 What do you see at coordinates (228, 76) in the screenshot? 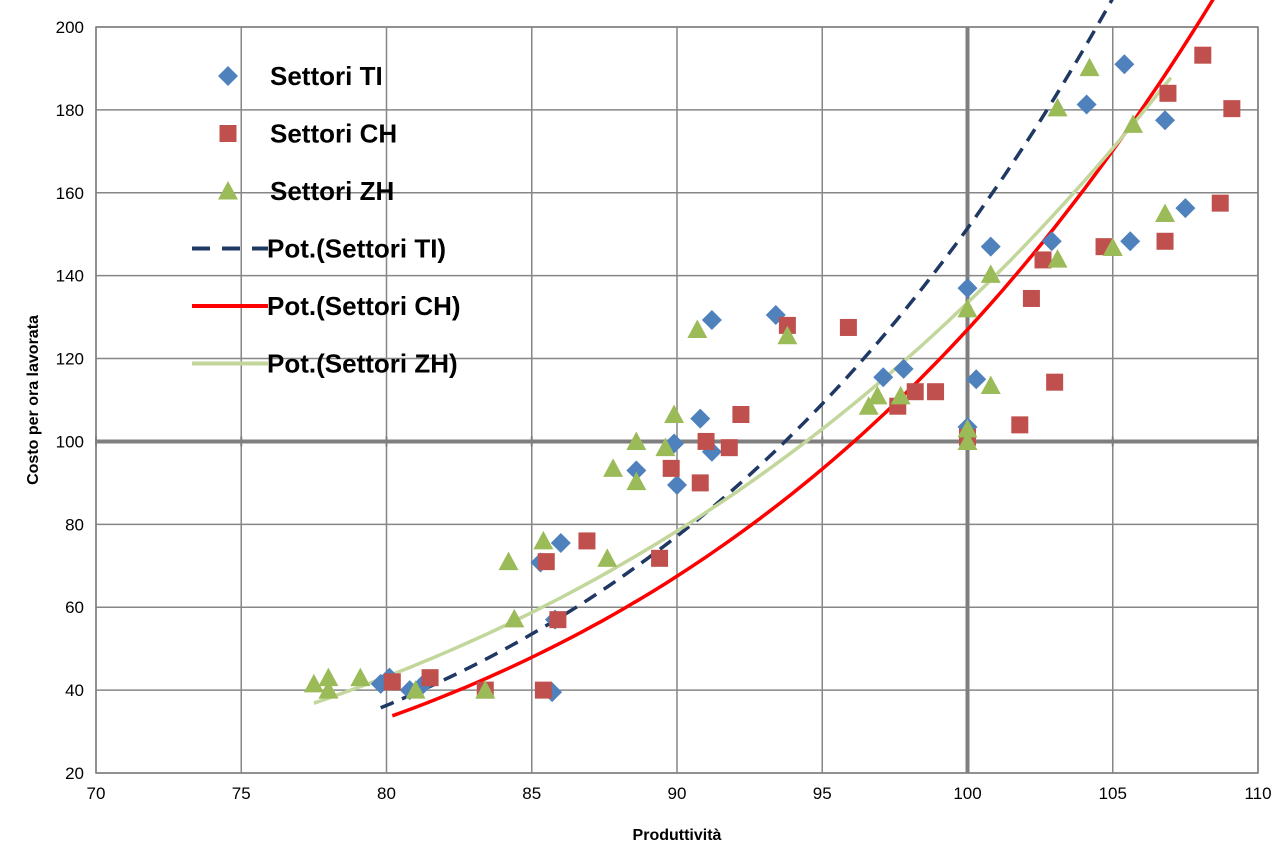
I see `legend-marker-settori-ti` at bounding box center [228, 76].